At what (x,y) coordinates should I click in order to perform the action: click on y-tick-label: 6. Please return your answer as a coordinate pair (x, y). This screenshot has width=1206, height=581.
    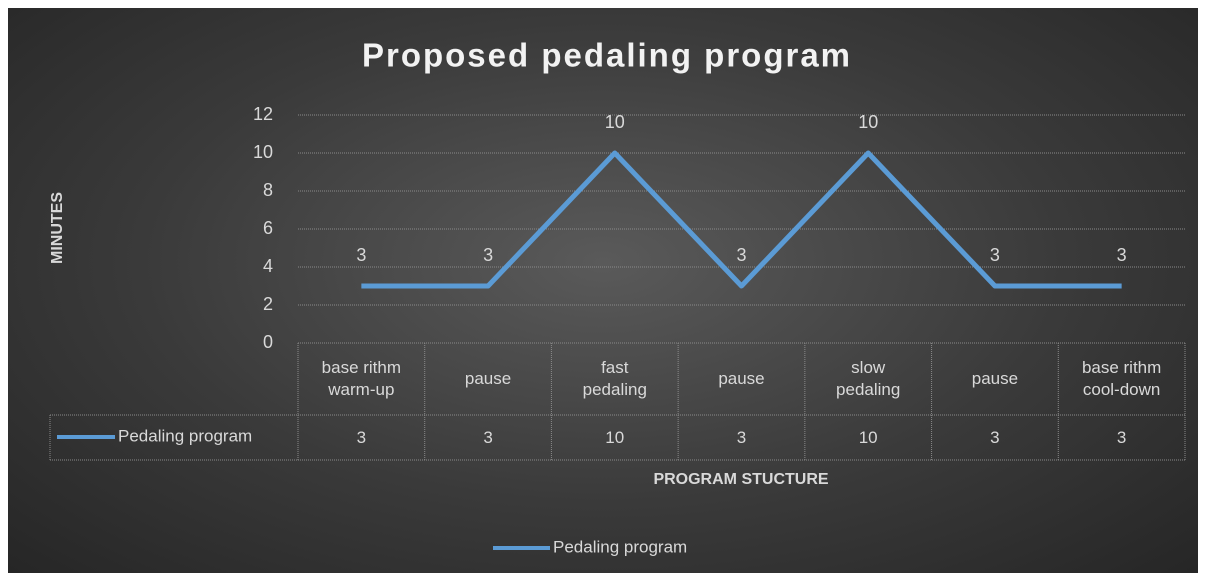
    Looking at the image, I should click on (268, 228).